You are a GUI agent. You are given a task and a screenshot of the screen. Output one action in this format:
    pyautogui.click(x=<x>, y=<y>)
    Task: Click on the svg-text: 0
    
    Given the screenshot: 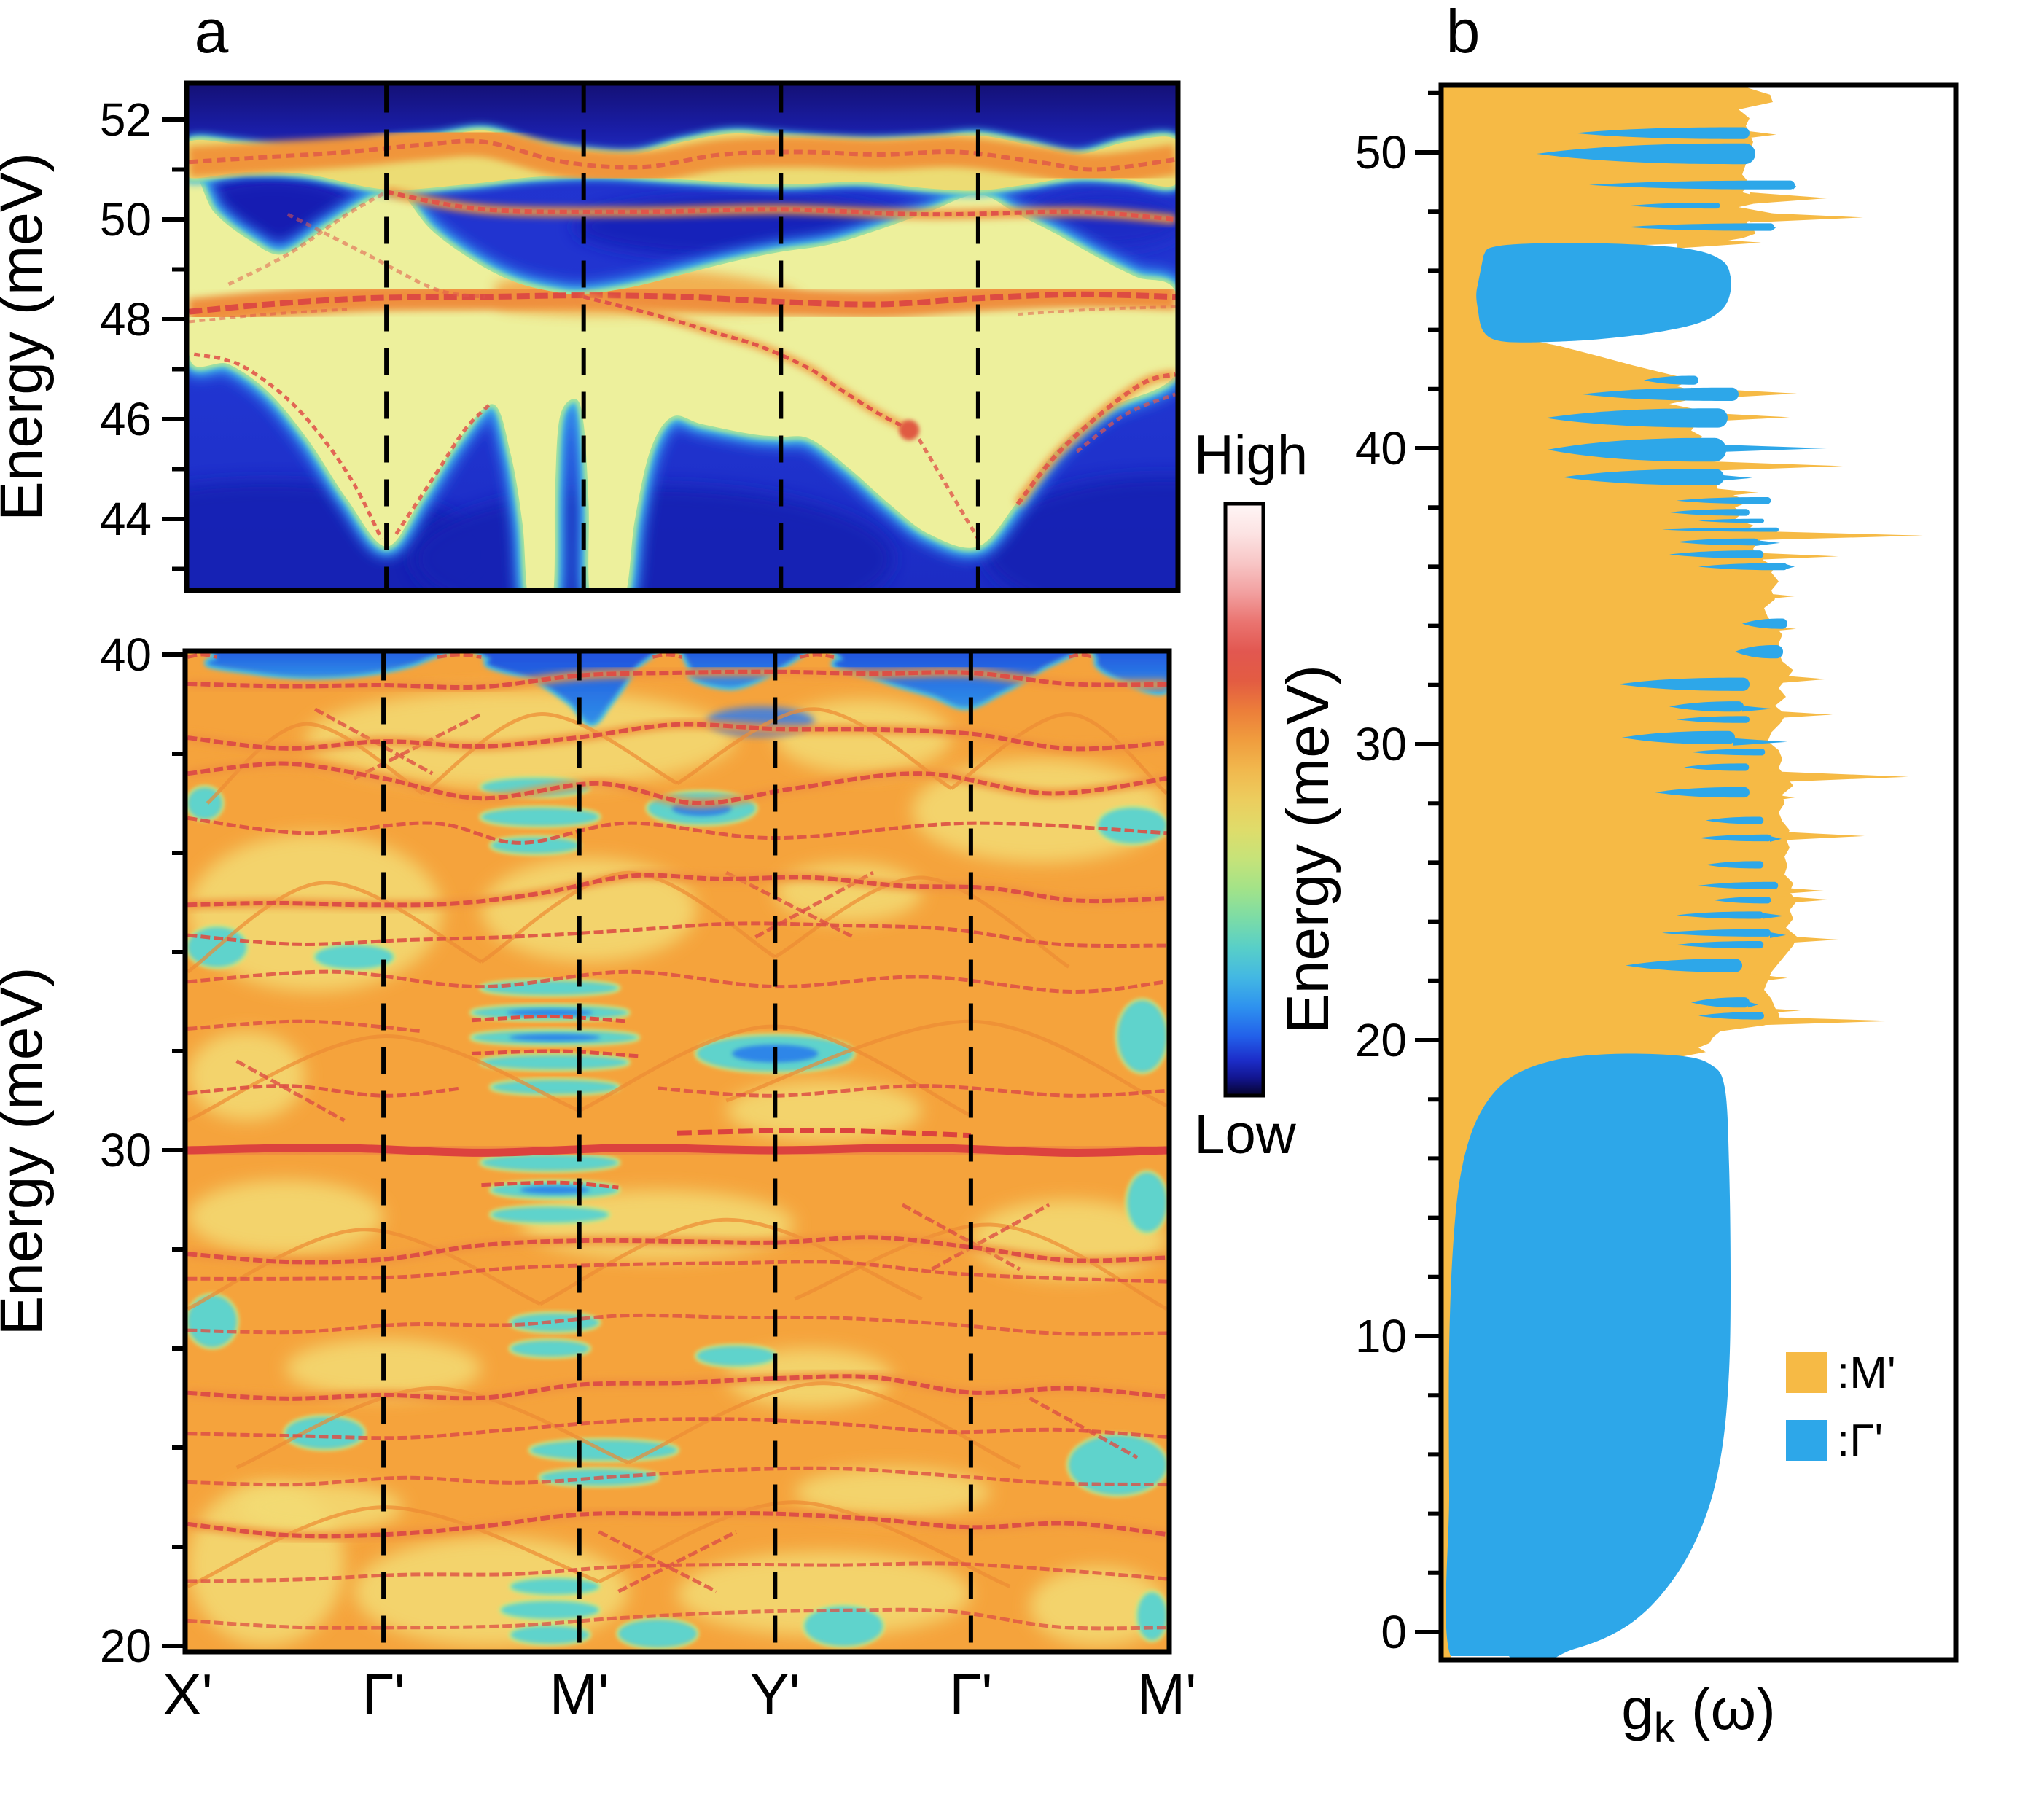 What is the action you would take?
    pyautogui.click(x=1394, y=1632)
    